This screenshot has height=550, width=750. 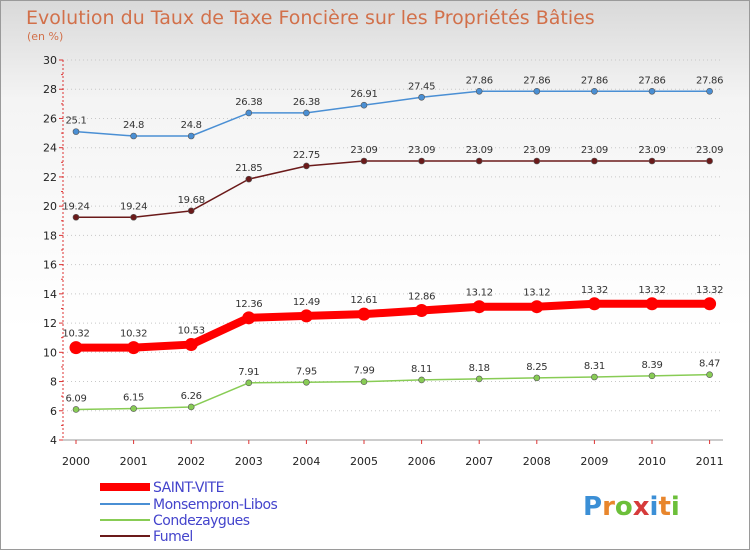 I want to click on y-tick-label: 6, so click(x=53, y=411).